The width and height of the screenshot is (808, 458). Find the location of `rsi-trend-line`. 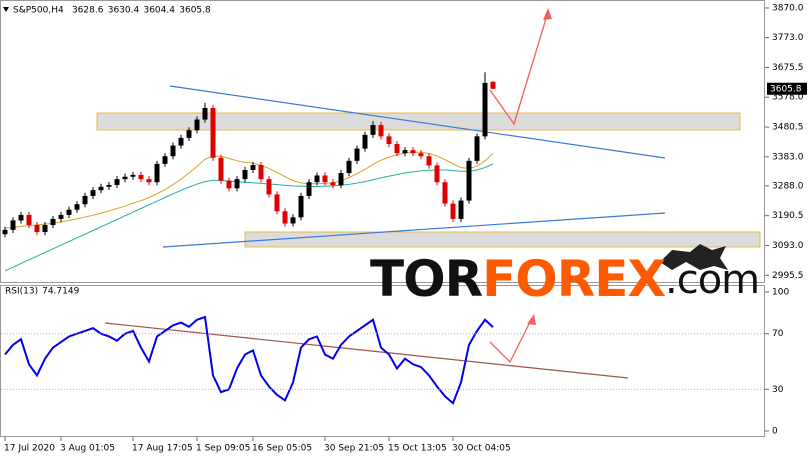

rsi-trend-line is located at coordinates (366, 350).